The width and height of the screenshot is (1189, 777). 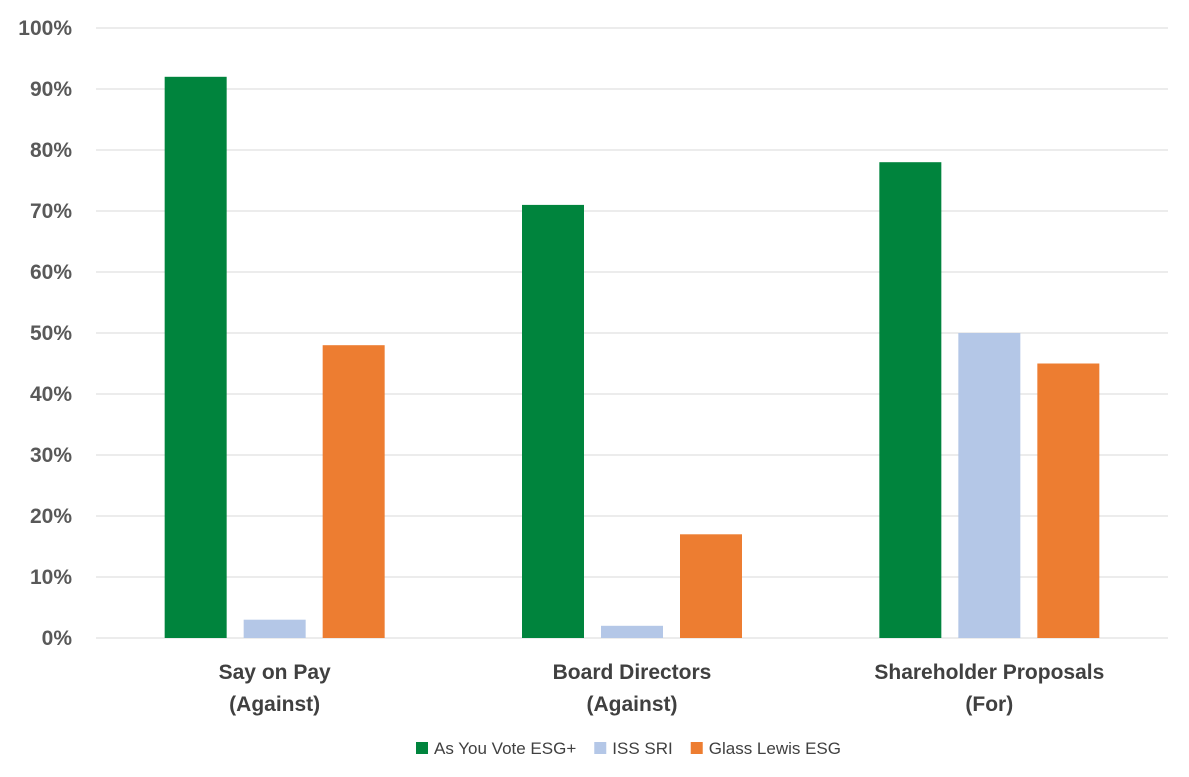 I want to click on y-tick-label: 70%, so click(x=51, y=211).